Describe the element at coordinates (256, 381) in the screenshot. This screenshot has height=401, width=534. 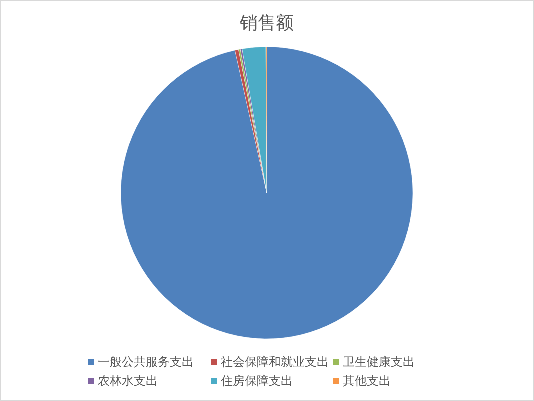
I see `legend-label: 住房保障支出` at that location.